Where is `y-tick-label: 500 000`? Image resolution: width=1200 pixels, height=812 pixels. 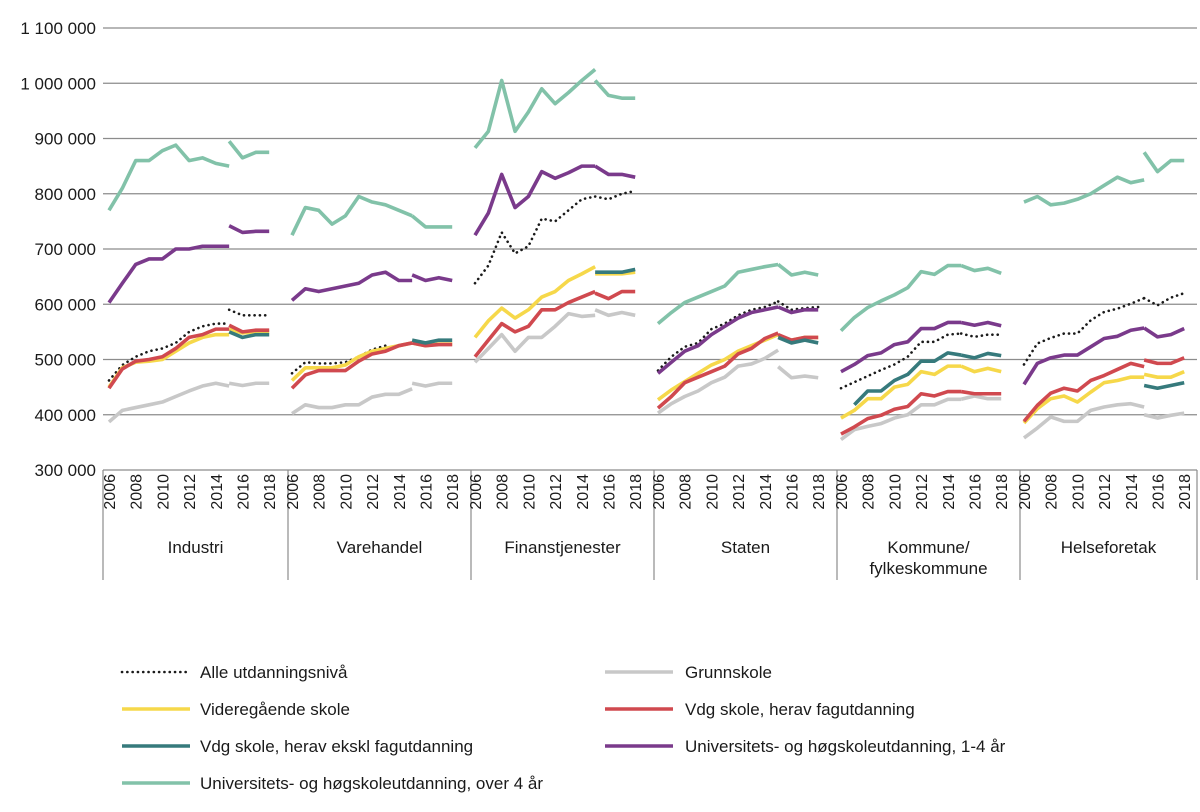 y-tick-label: 500 000 is located at coordinates (65, 360).